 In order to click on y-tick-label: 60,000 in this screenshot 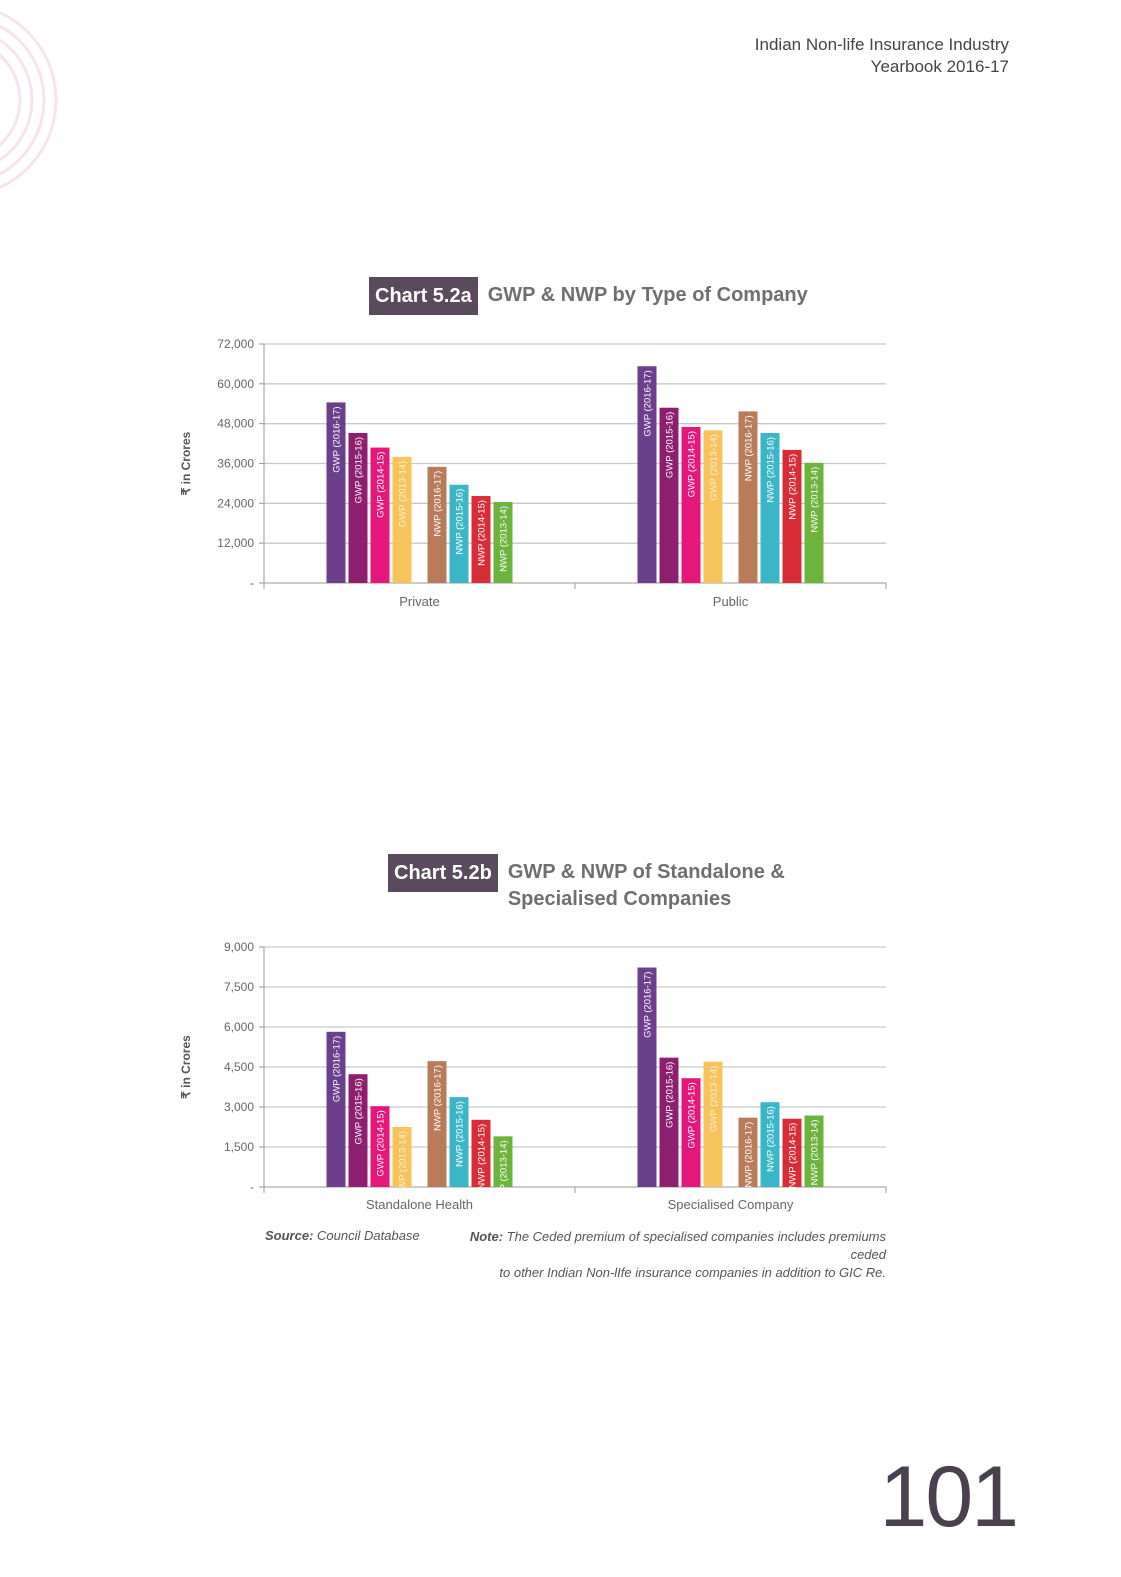, I will do `click(235, 384)`.